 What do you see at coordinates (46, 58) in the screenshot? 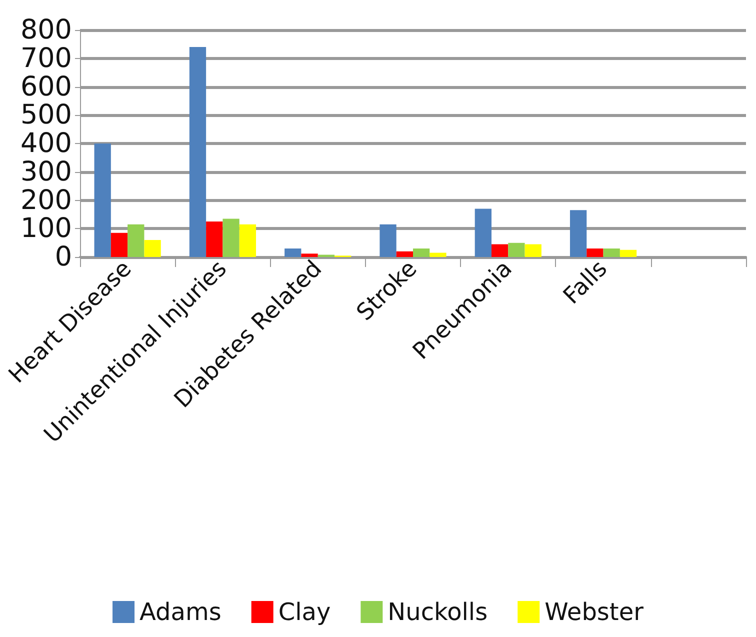
I see `y-tick-label: 700` at bounding box center [46, 58].